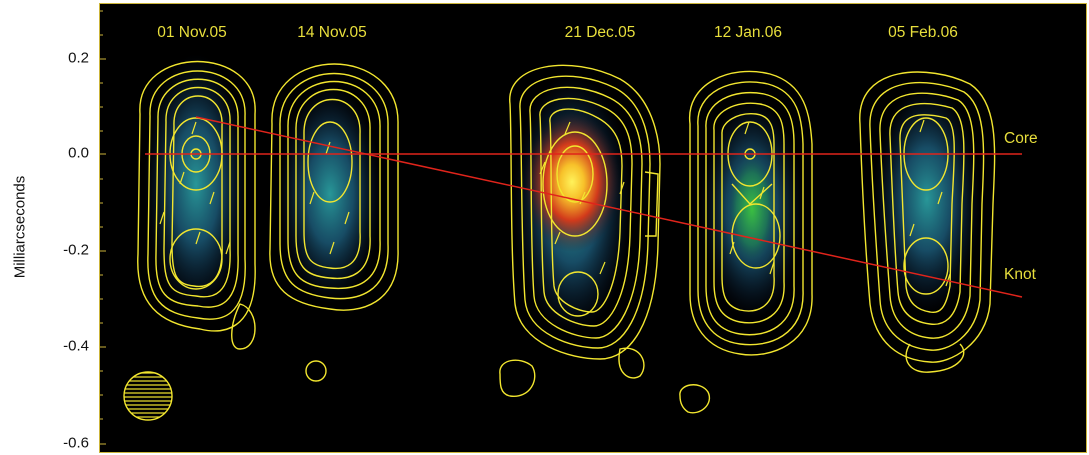 This screenshot has height=455, width=1089. I want to click on y-tick-label: -0.4, so click(76, 346).